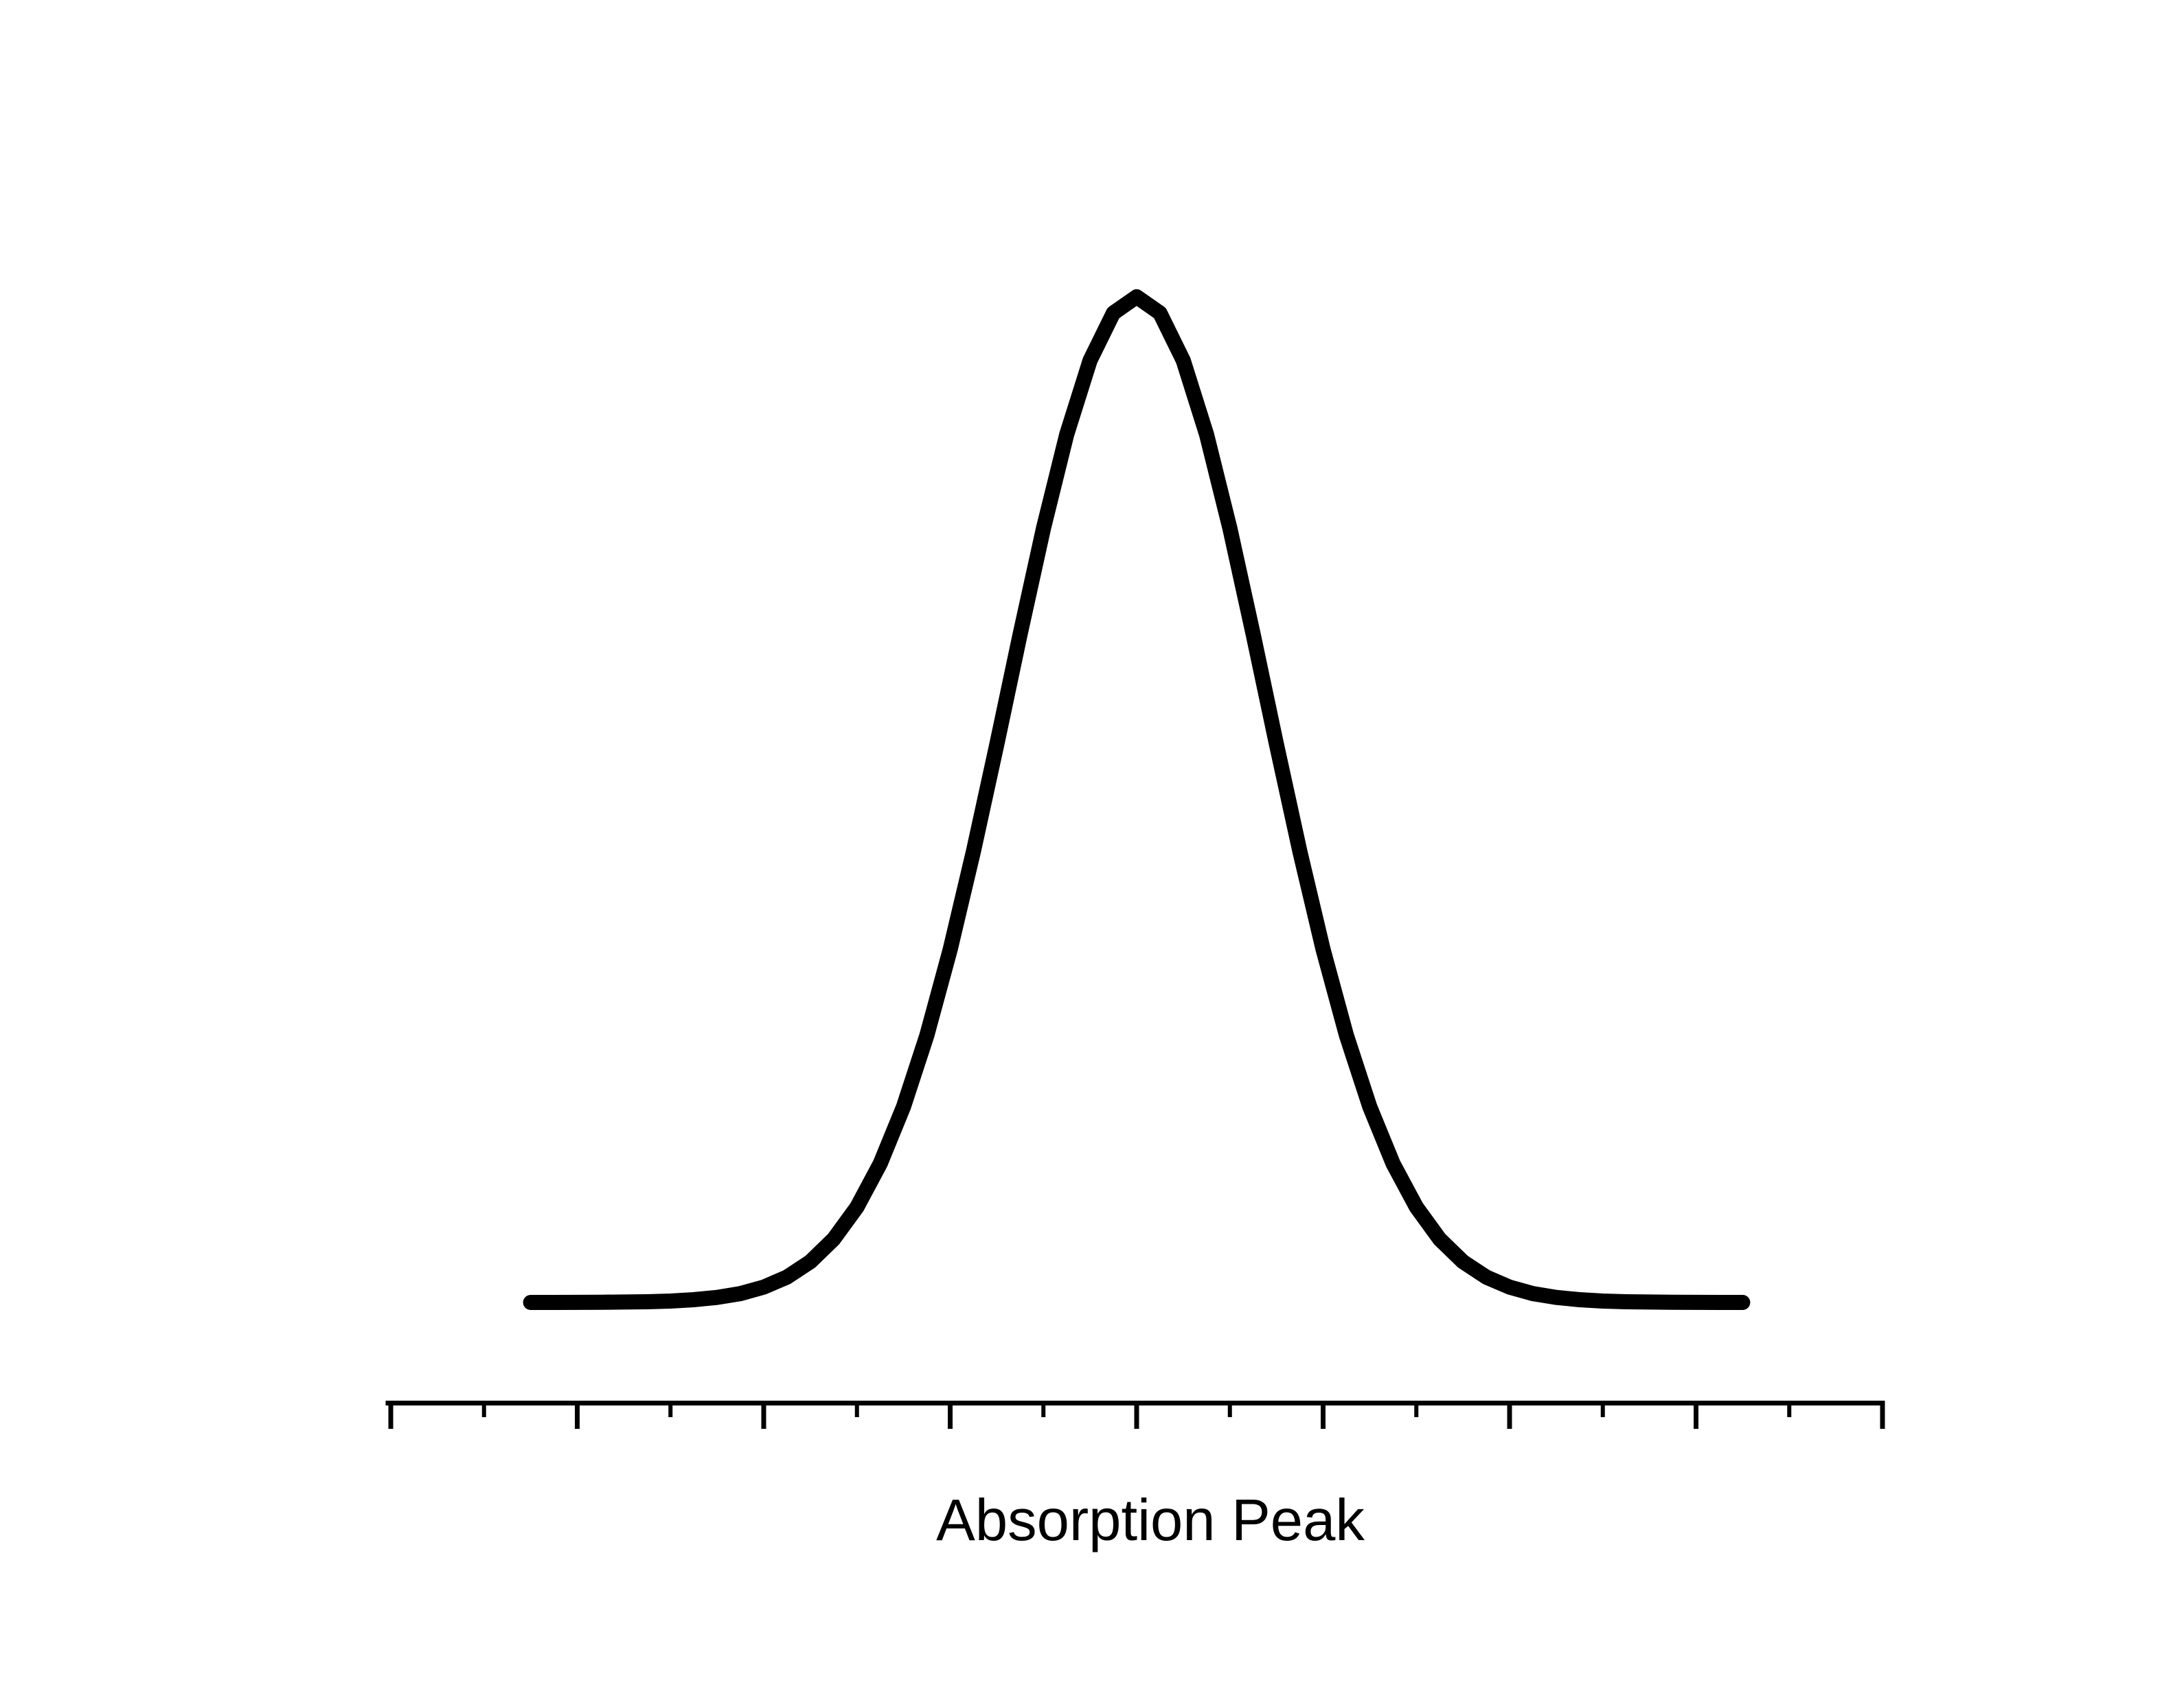 This screenshot has width=2184, height=1683. Describe the element at coordinates (1136, 1415) in the screenshot. I see `x-axis-ticks` at that location.